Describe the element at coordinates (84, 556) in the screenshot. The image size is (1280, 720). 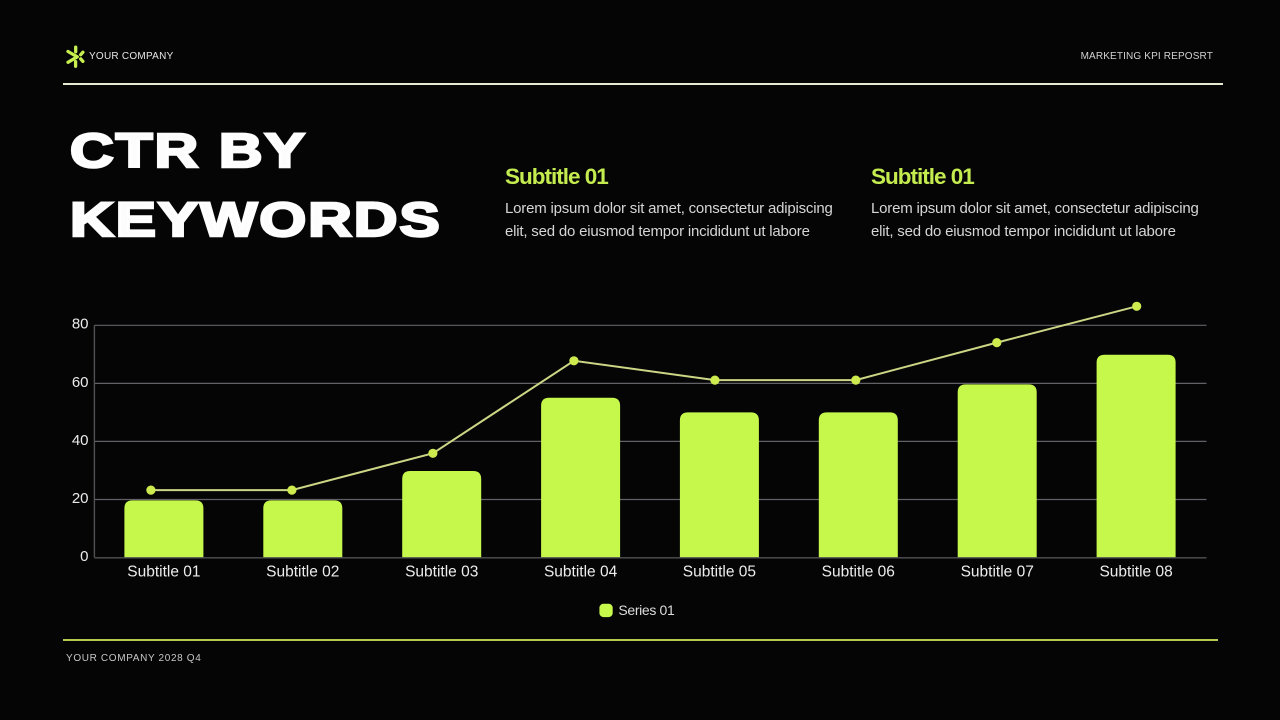
I see `svg-text: 0` at that location.